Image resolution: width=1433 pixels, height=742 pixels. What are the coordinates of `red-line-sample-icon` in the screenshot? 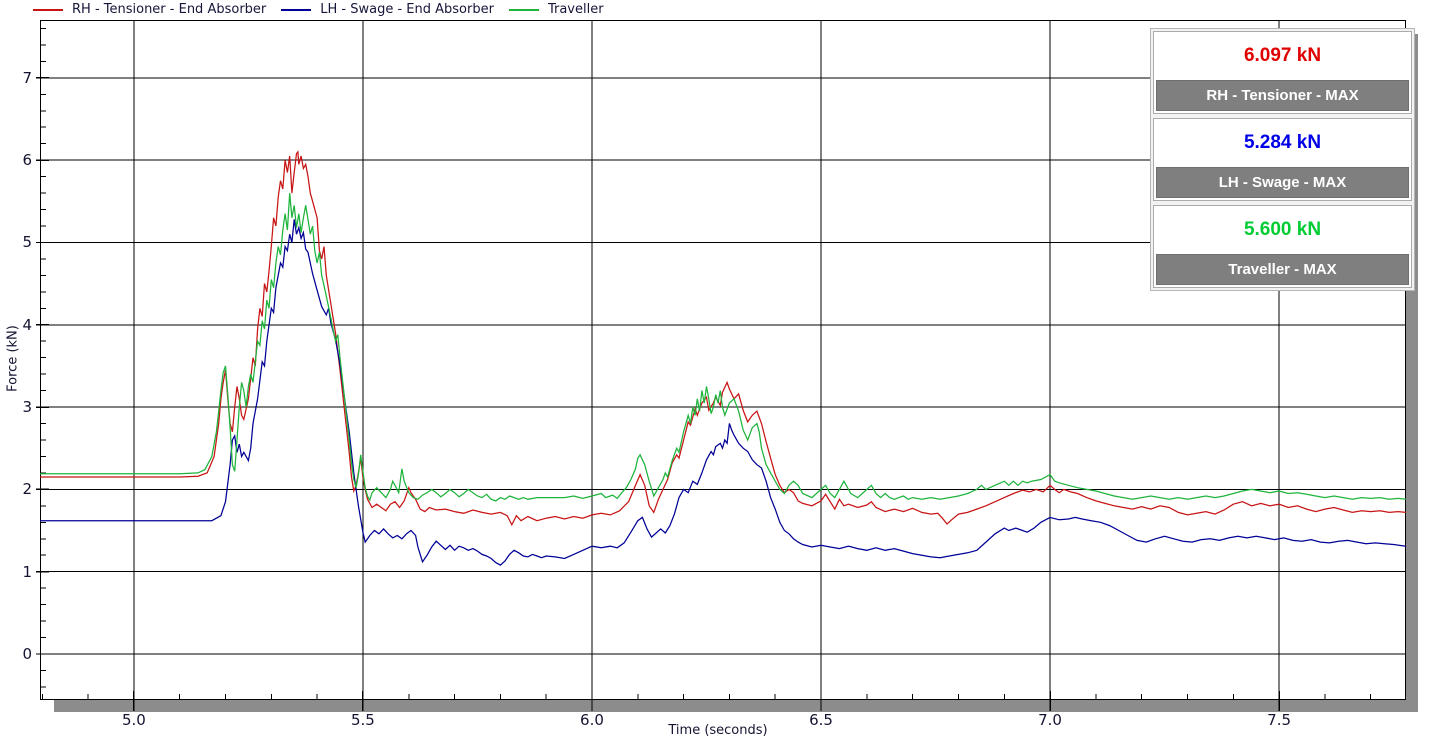 It's located at (48, 9).